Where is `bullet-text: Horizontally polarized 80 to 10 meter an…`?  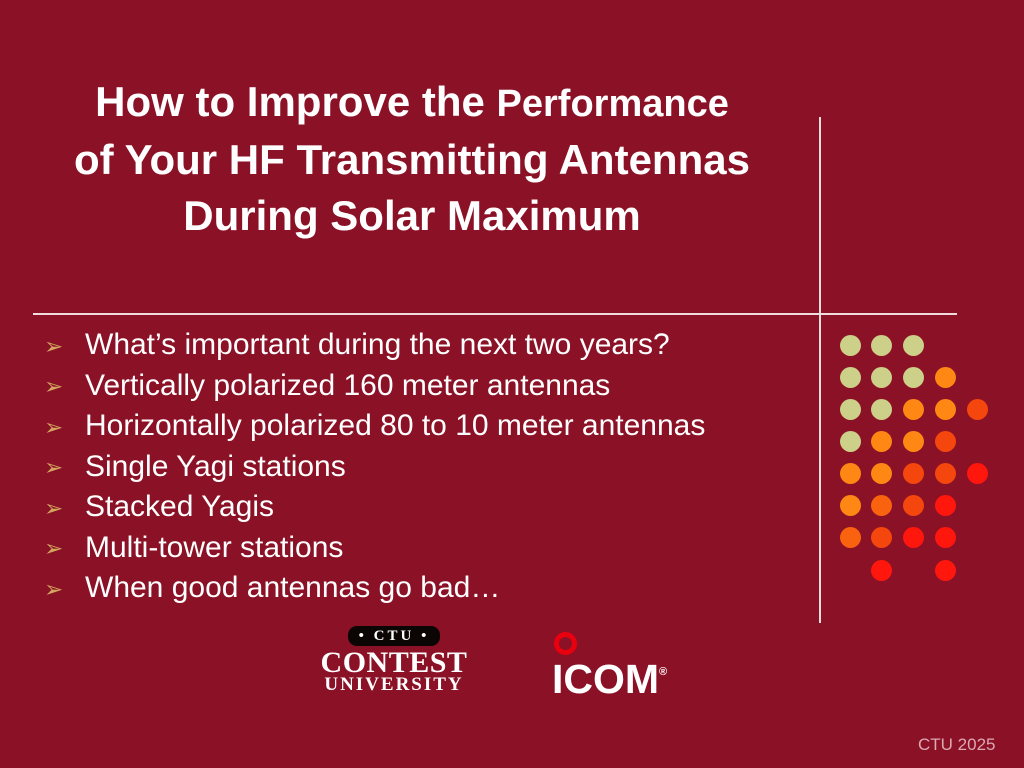
bullet-text: Horizontally polarized 80 to 10 meter an… is located at coordinates (395, 426).